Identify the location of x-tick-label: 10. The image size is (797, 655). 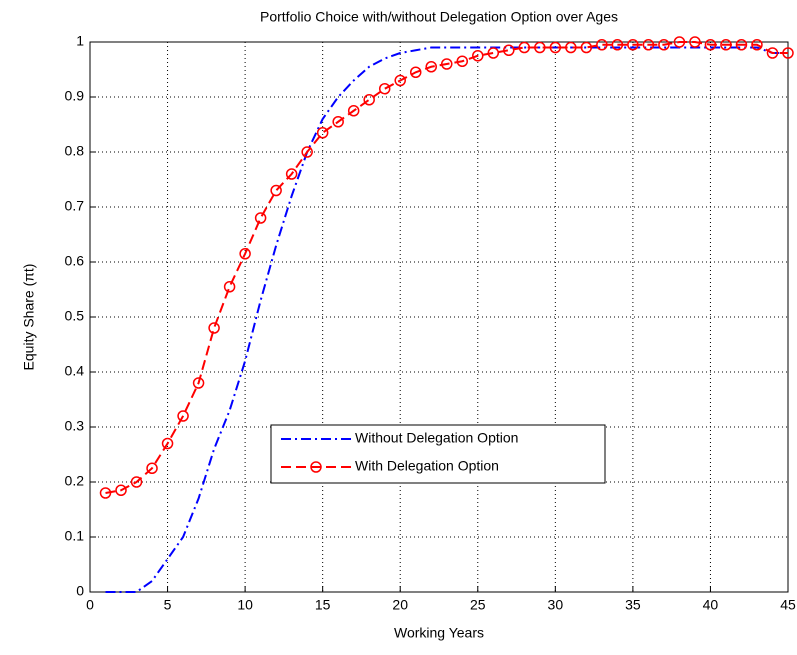
(245, 605).